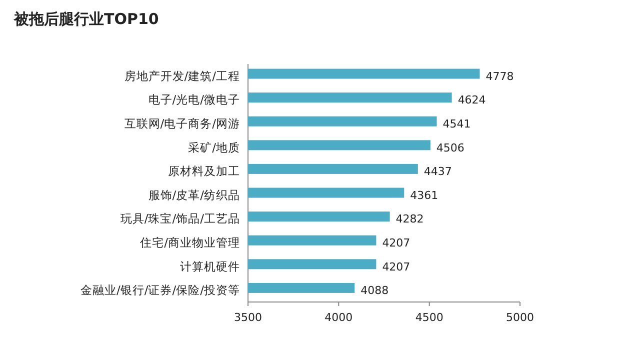 This screenshot has height=349, width=635. What do you see at coordinates (410, 219) in the screenshot?
I see `data-label: 4282` at bounding box center [410, 219].